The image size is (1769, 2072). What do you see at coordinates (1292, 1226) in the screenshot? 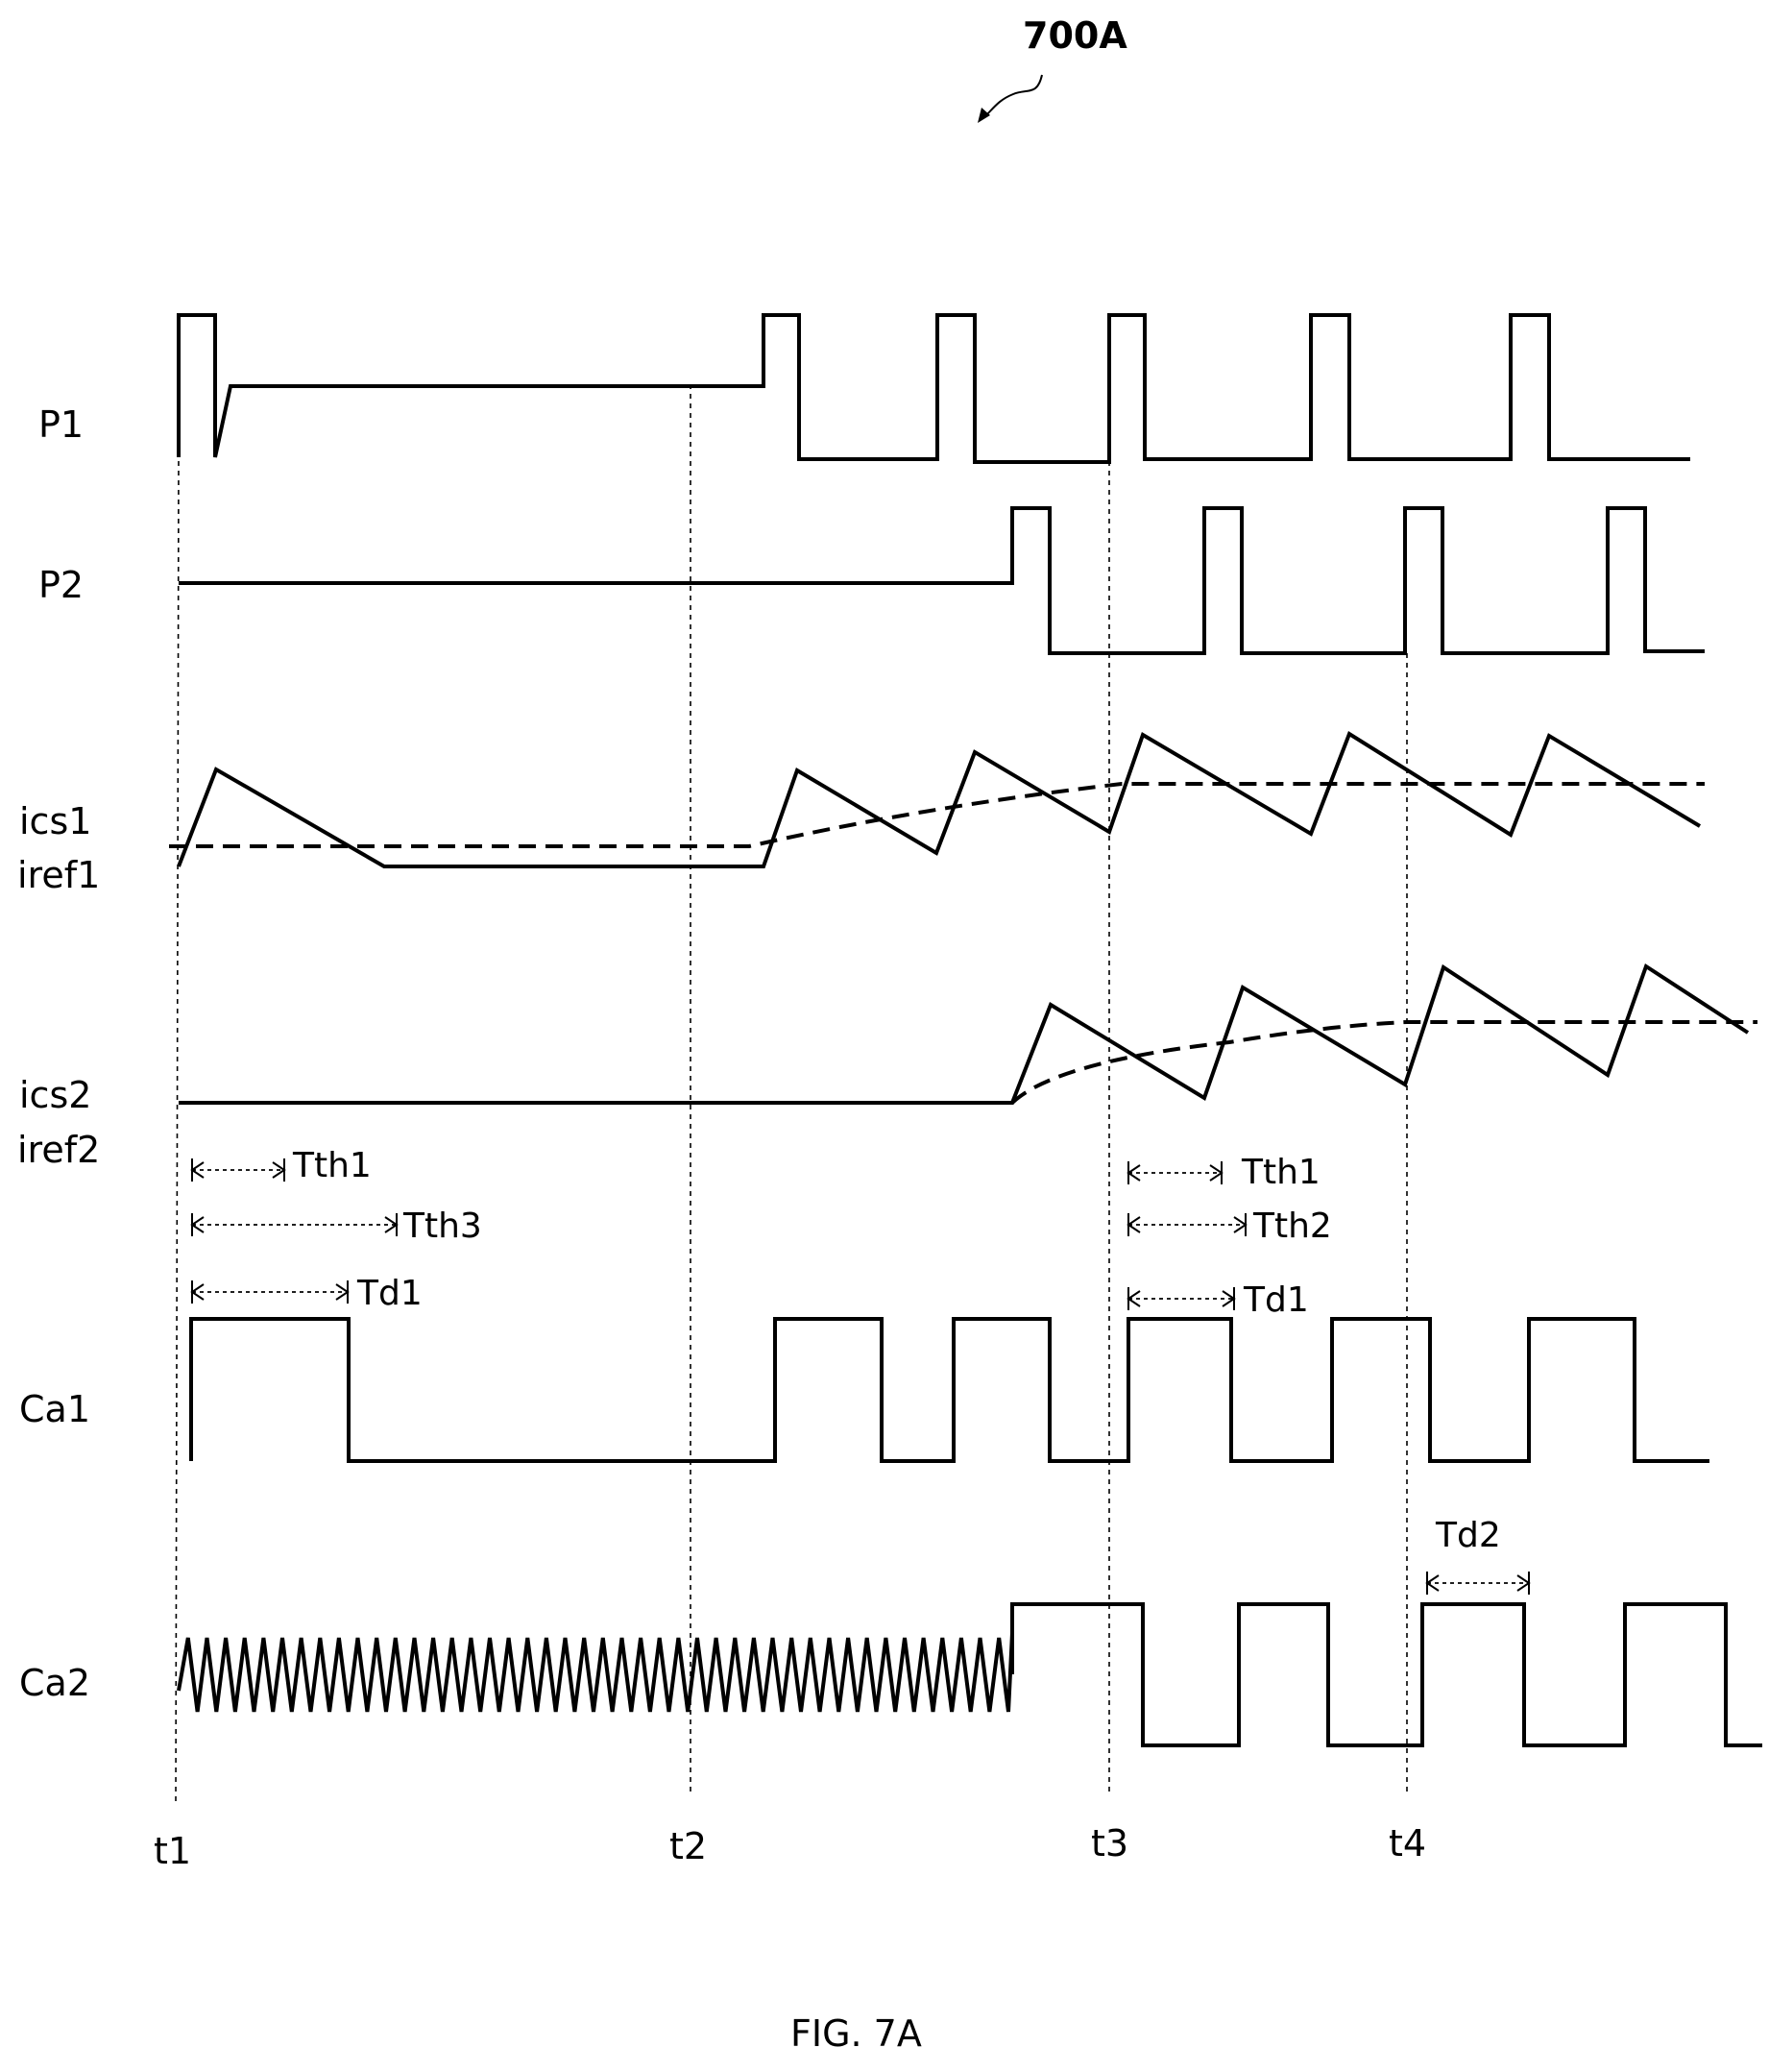
I see `interval-label-tth2: Tth2` at bounding box center [1292, 1226].